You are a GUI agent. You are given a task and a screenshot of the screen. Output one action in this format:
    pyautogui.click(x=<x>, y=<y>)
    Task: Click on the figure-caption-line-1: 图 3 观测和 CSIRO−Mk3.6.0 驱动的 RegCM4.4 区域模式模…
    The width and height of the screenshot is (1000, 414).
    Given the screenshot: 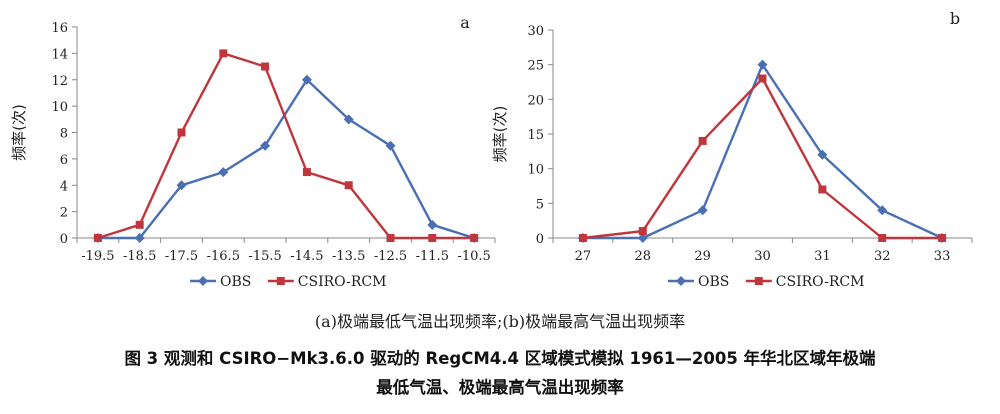 What is the action you would take?
    pyautogui.click(x=500, y=358)
    